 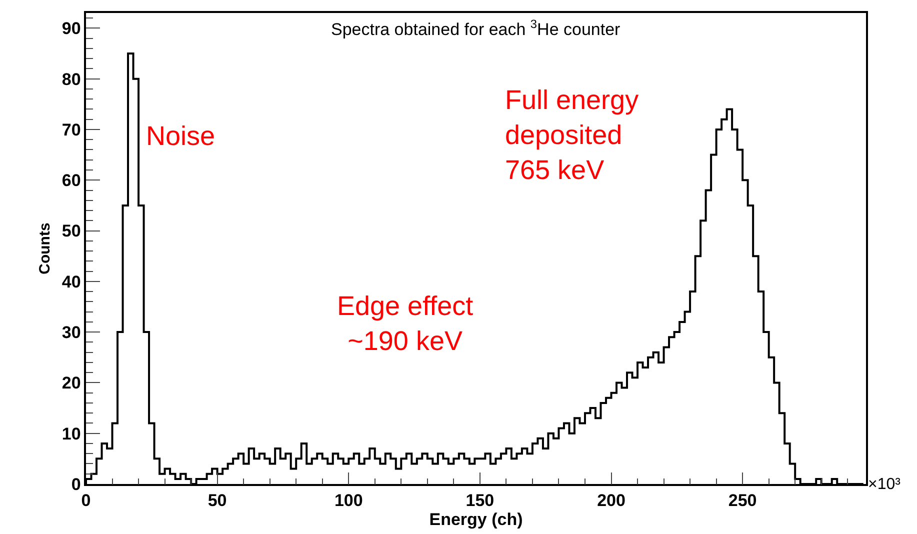 I want to click on x-tick-label: 200, so click(x=611, y=500).